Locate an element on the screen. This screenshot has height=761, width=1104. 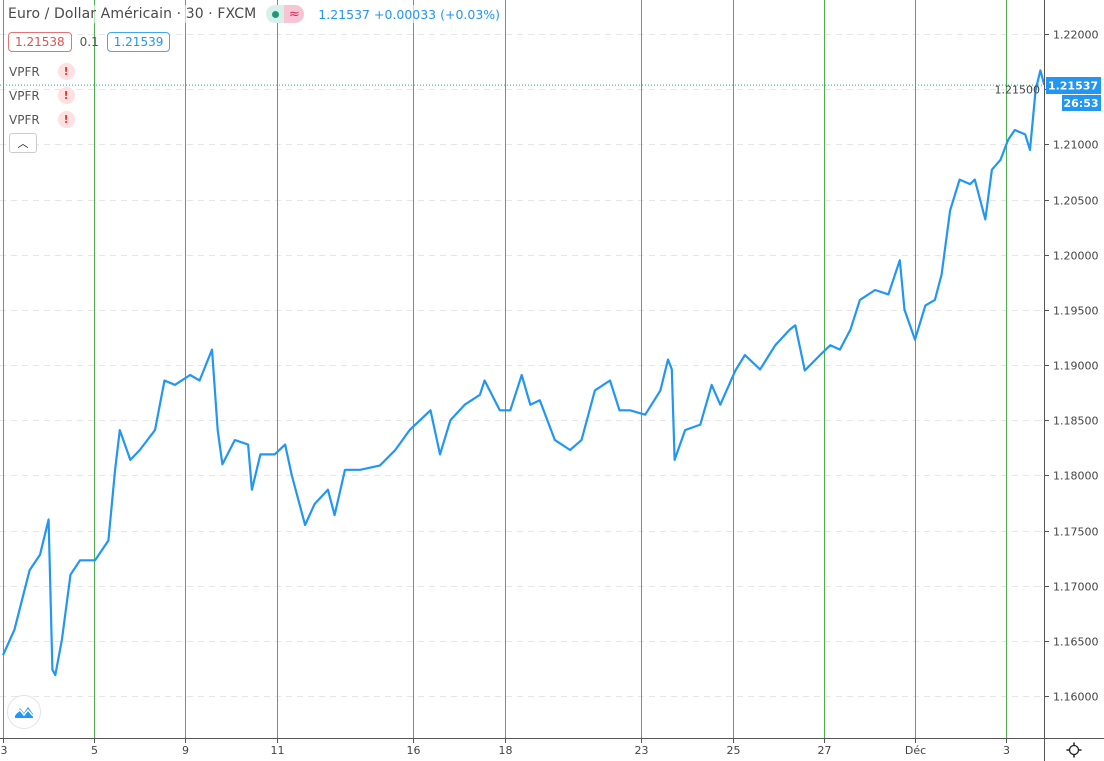
trade-quotes: 1.21538 0.1 1.21539 is located at coordinates (89, 42).